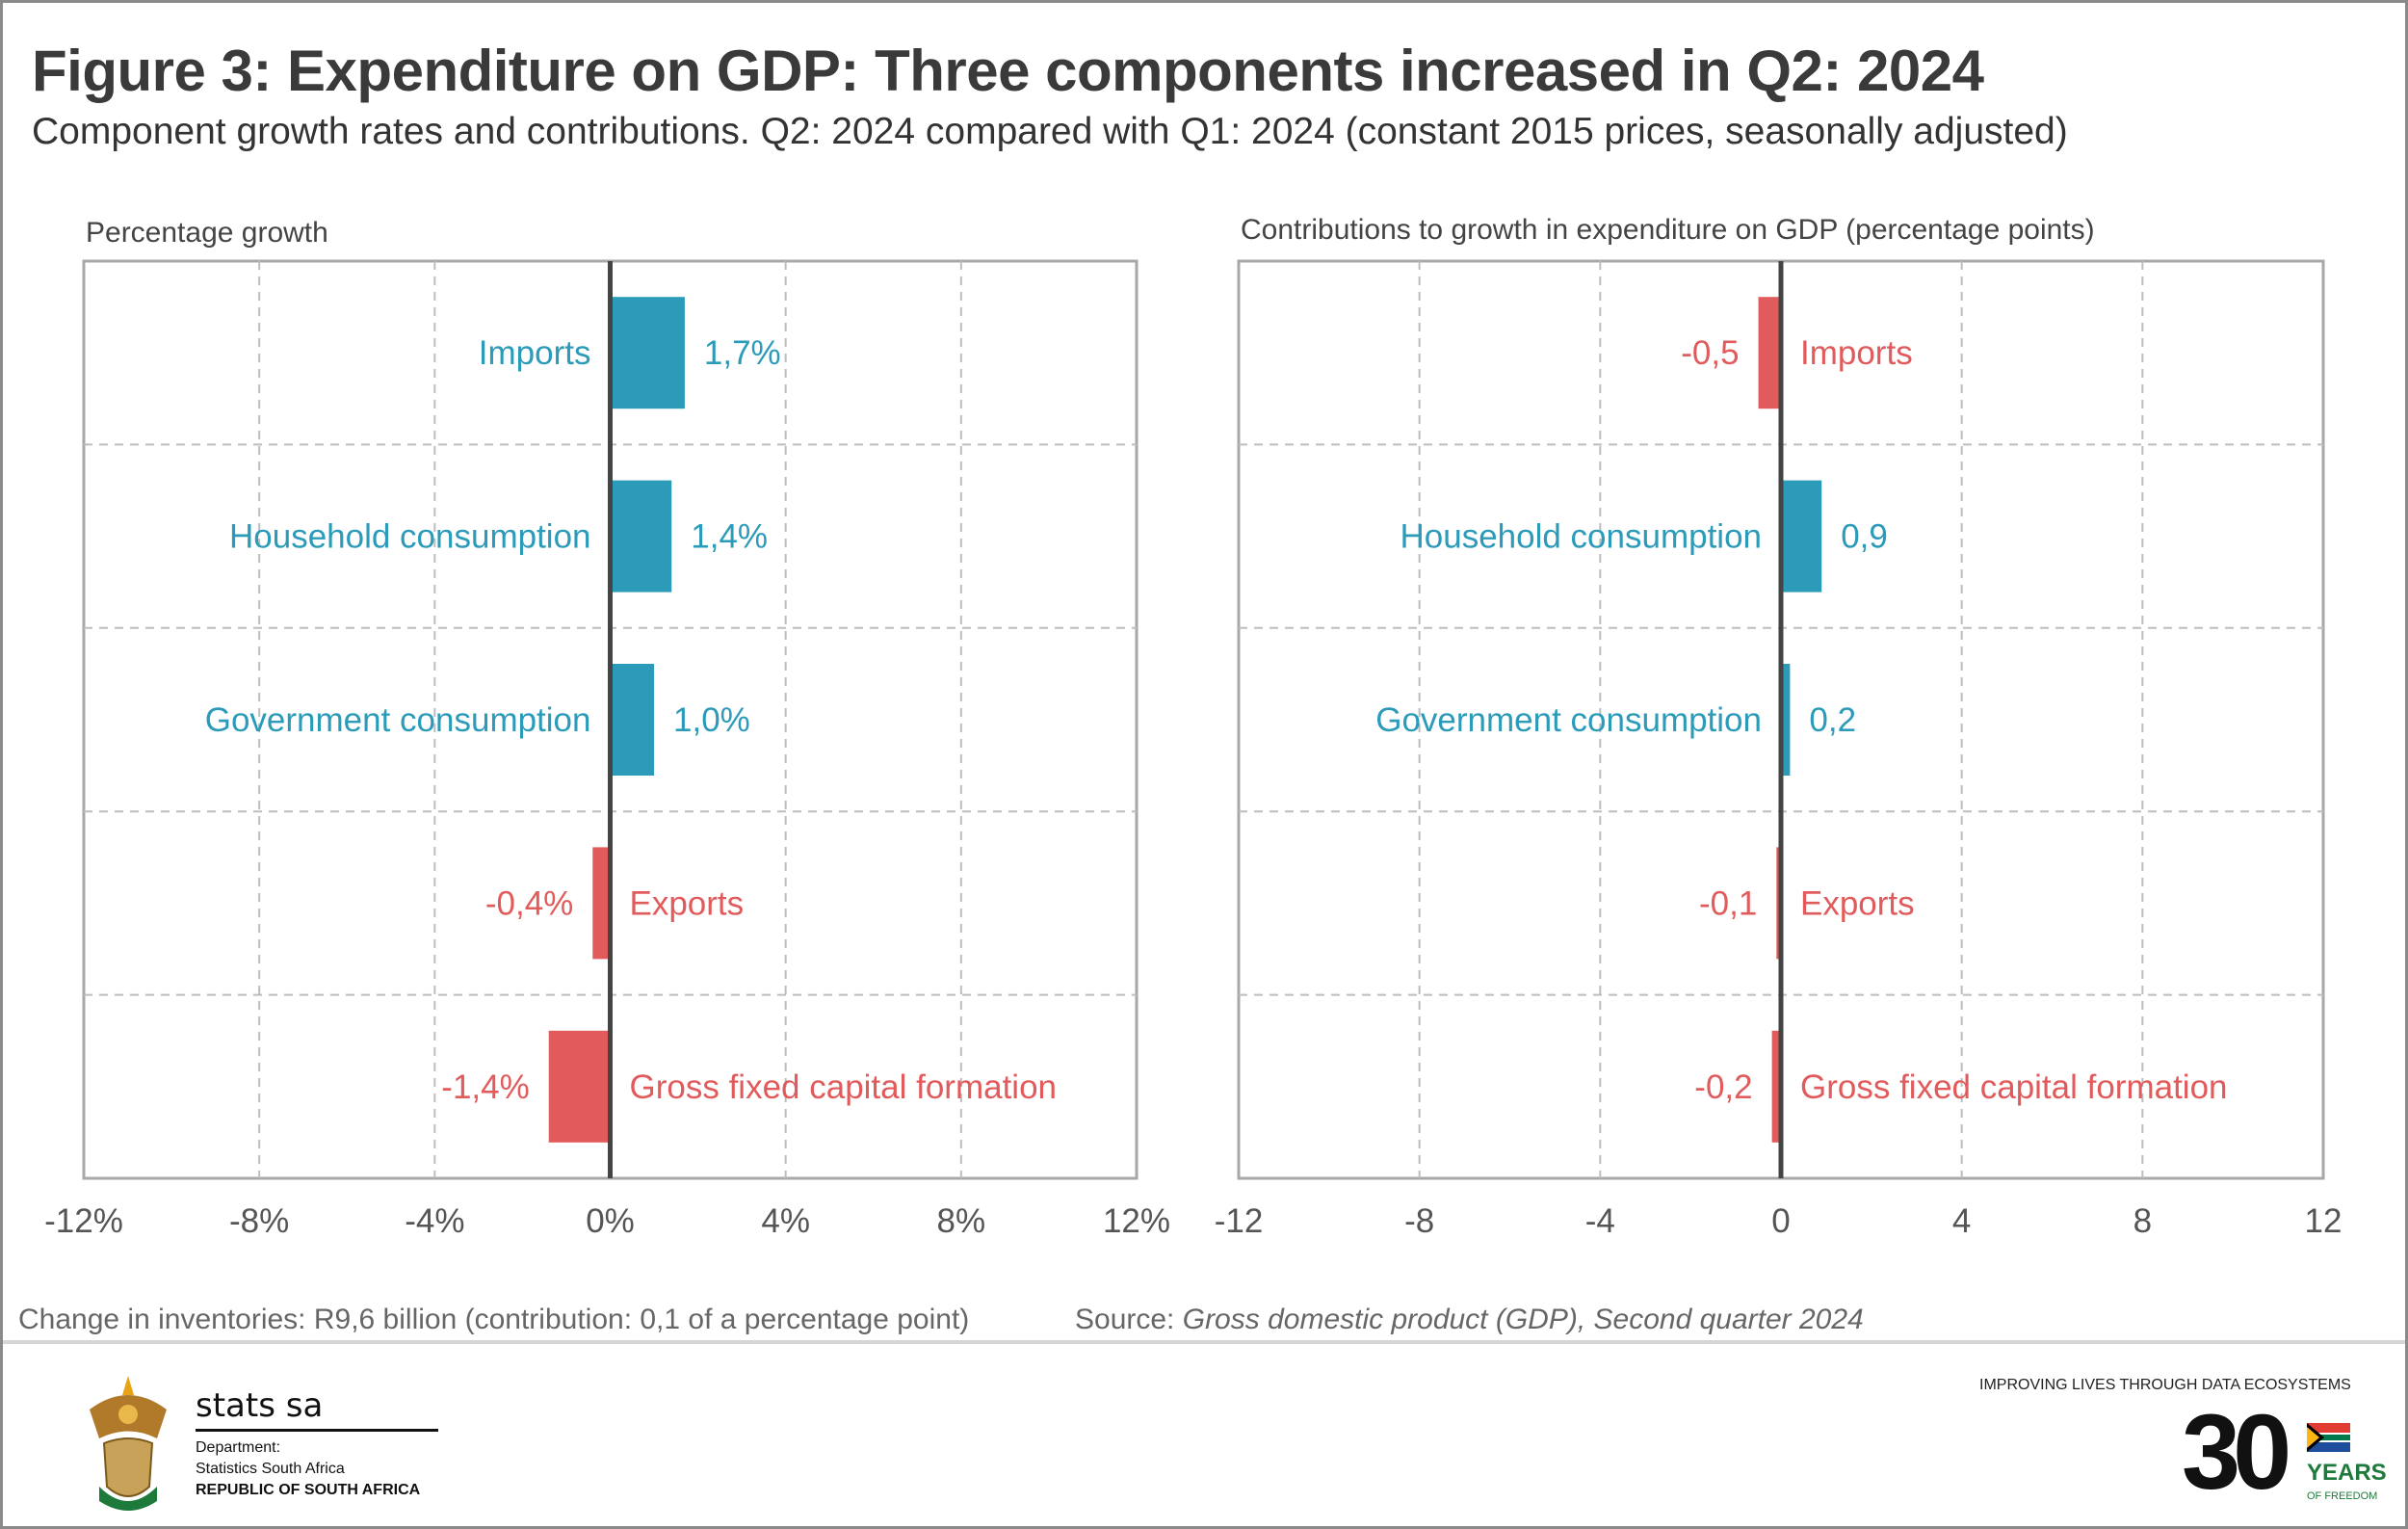  I want to click on right-category-label: Exports, so click(1857, 903).